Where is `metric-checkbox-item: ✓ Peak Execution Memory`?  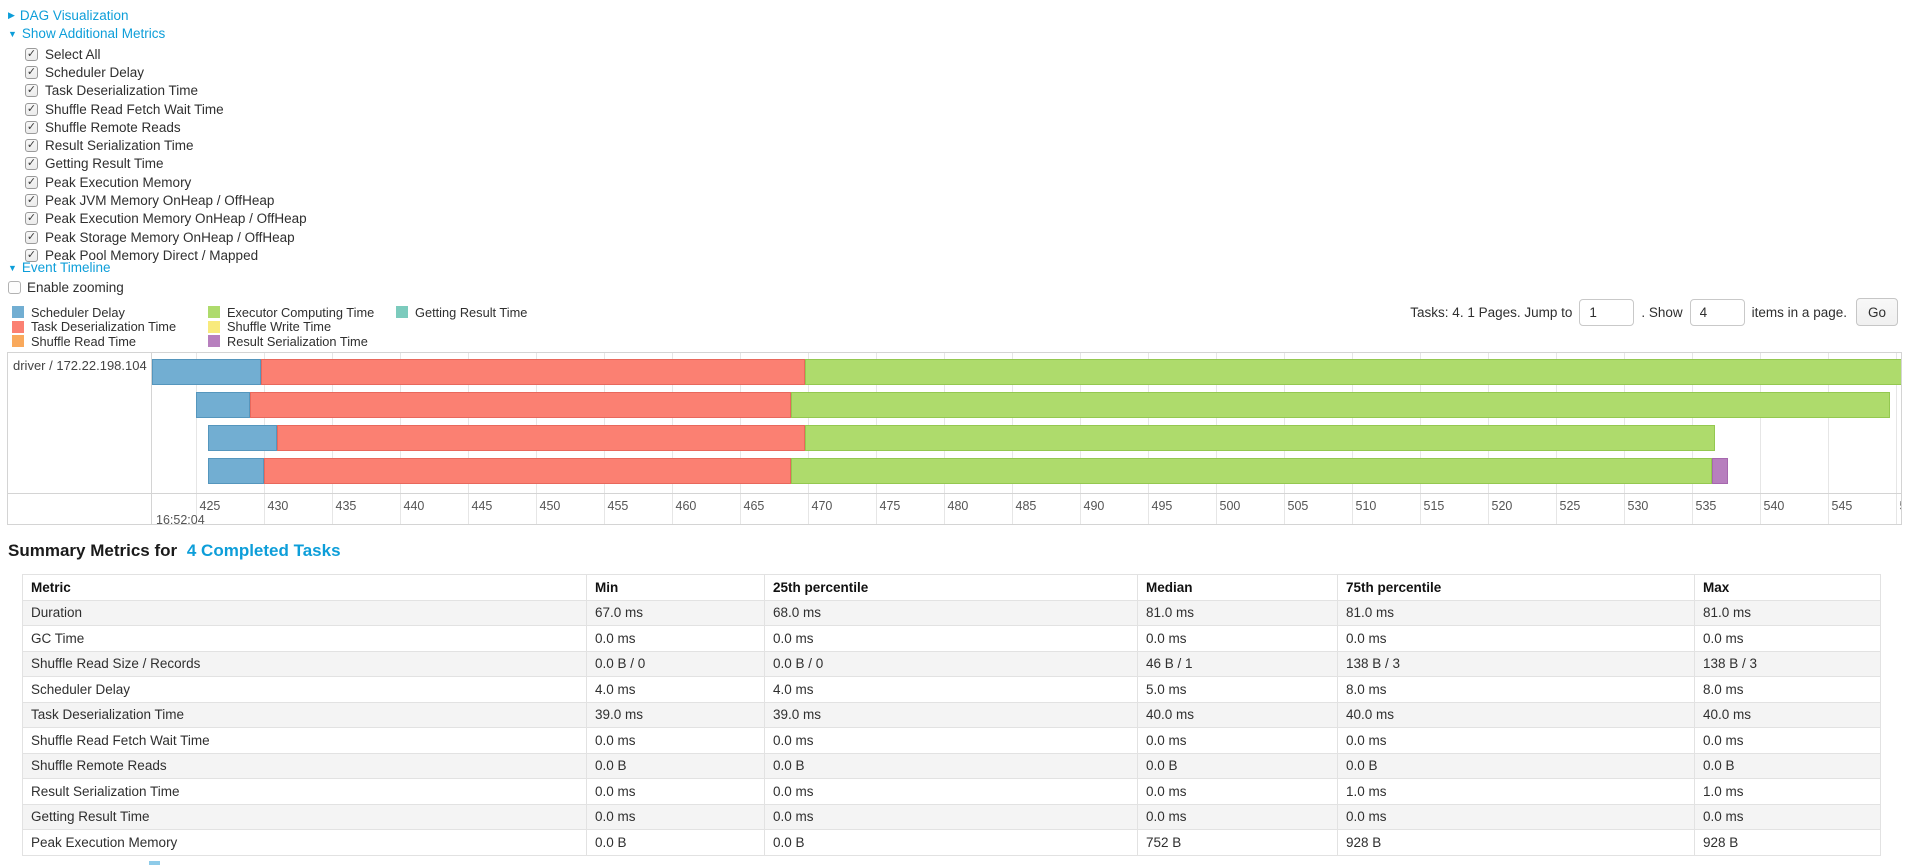
metric-checkbox-item: ✓ Peak Execution Memory is located at coordinates (166, 182).